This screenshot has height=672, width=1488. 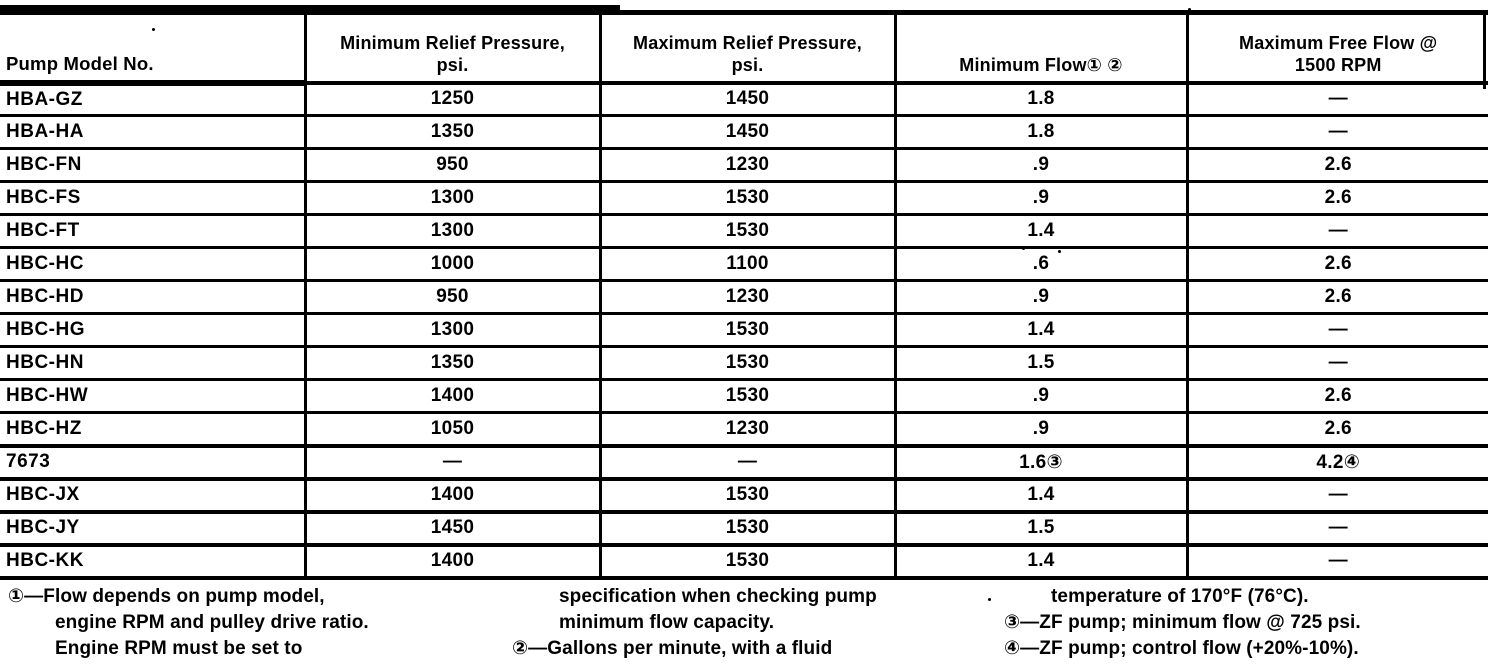 I want to click on pump-model-cell: HBC-JY, so click(x=43, y=527).